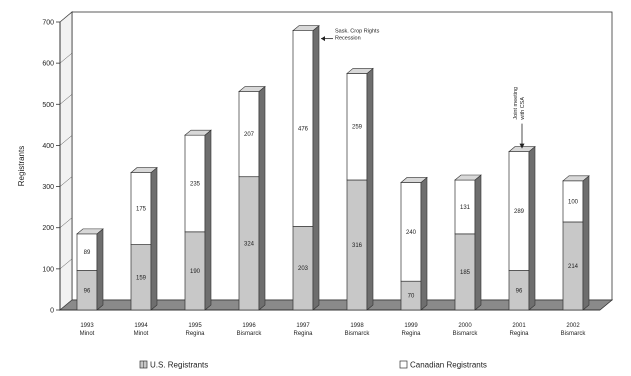 Image resolution: width=631 pixels, height=376 pixels. I want to click on legend-label: Canadian Registrants, so click(448, 365).